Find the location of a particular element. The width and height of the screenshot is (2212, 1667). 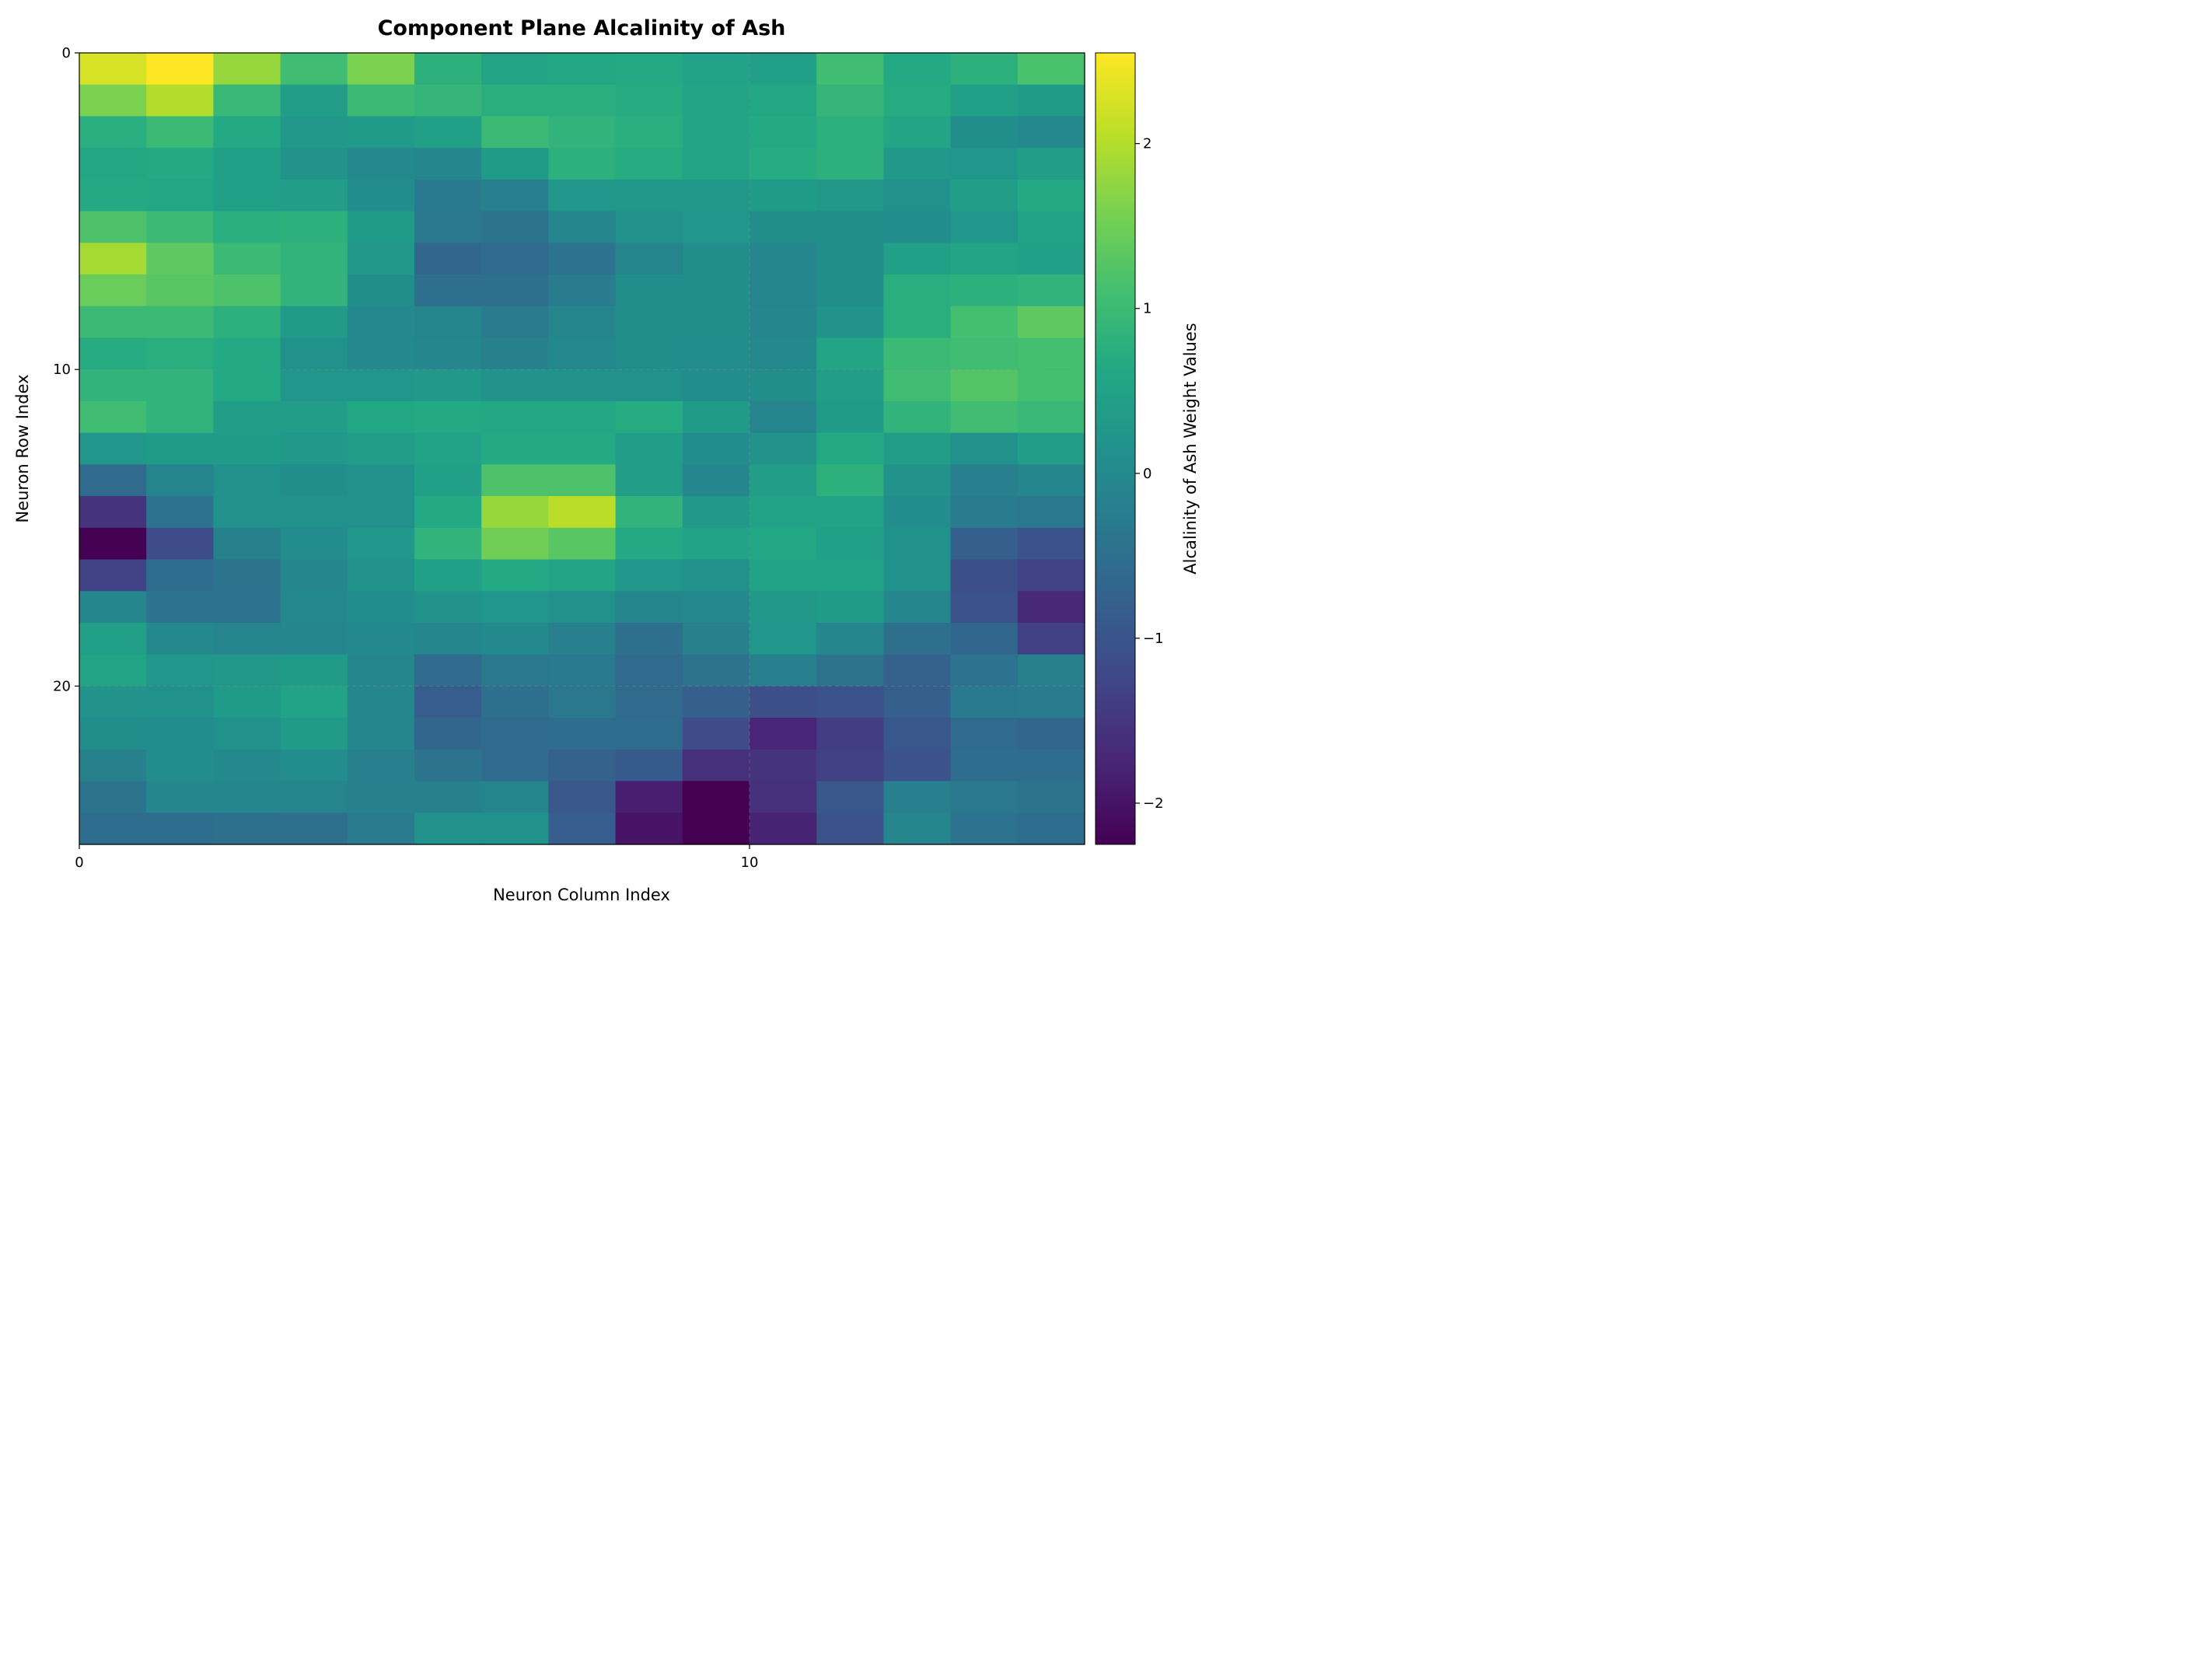

y-tick-label: 10 is located at coordinates (62, 370).